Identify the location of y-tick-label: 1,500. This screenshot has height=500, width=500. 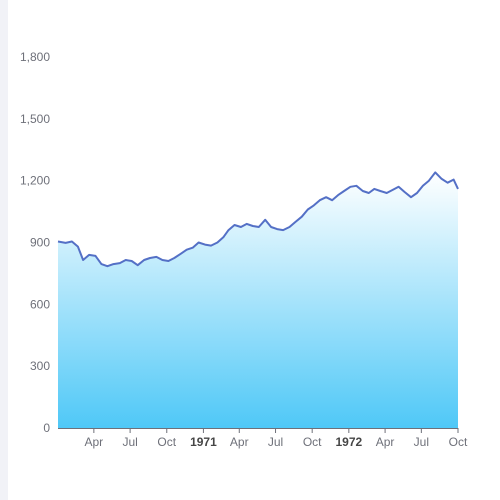
(35, 119).